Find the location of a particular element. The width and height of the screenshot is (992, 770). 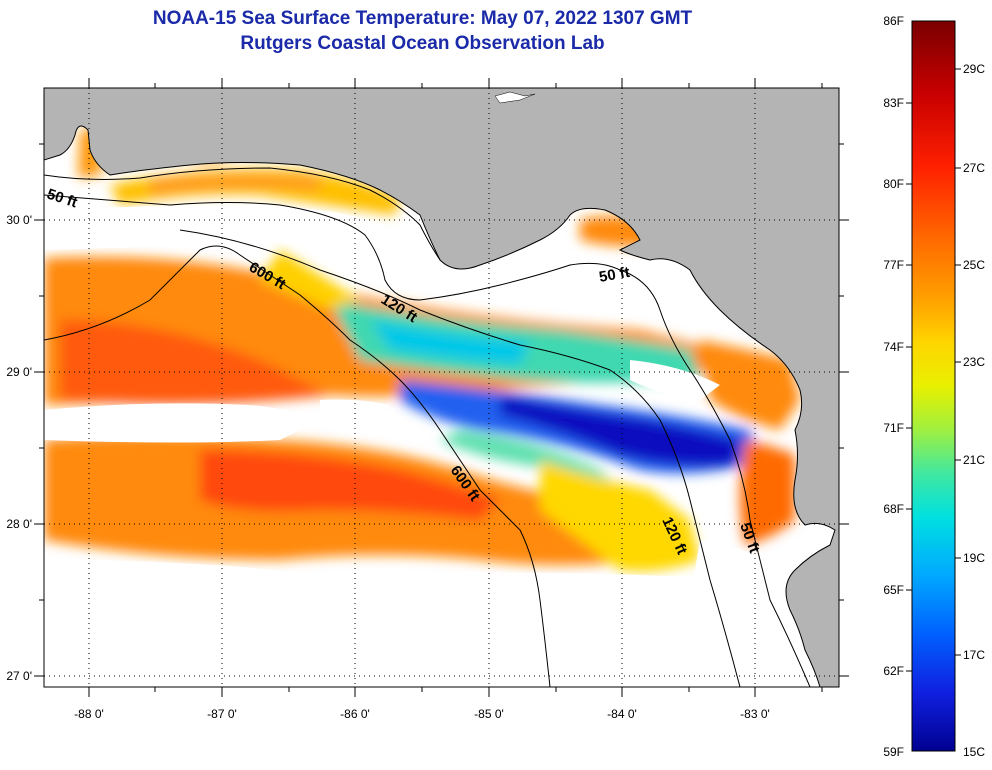

colorbar-f-label: 80F is located at coordinates (893, 184).